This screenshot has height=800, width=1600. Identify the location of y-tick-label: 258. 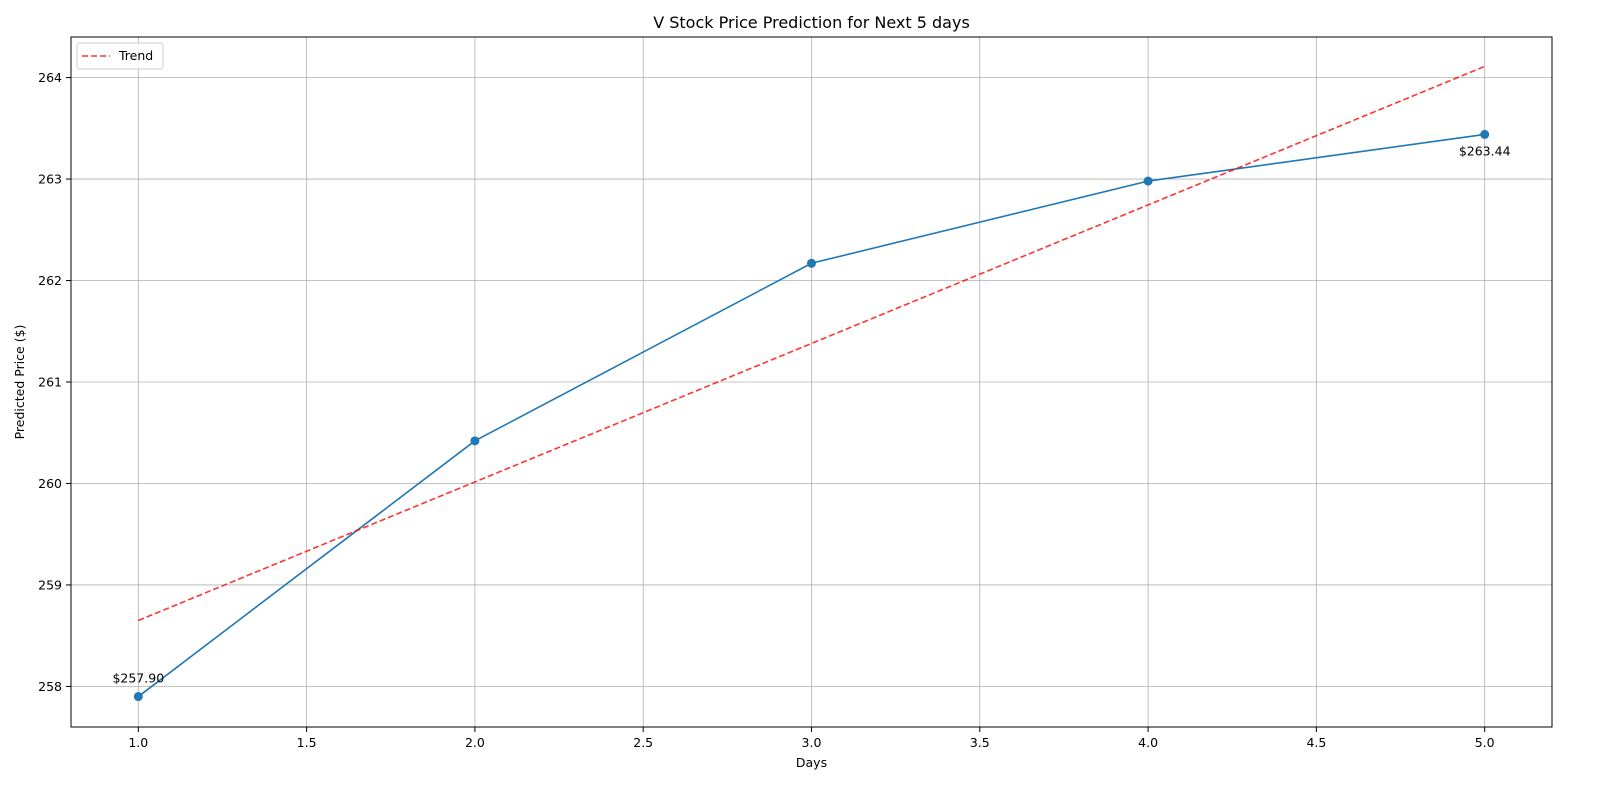
(50, 686).